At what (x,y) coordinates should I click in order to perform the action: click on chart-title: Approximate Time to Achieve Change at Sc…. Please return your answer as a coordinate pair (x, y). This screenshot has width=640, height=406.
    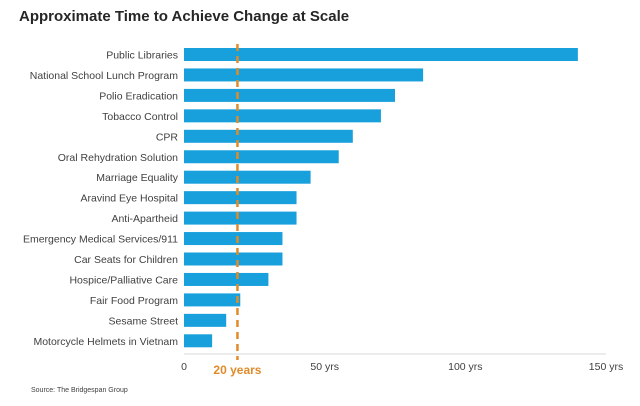
    Looking at the image, I should click on (184, 16).